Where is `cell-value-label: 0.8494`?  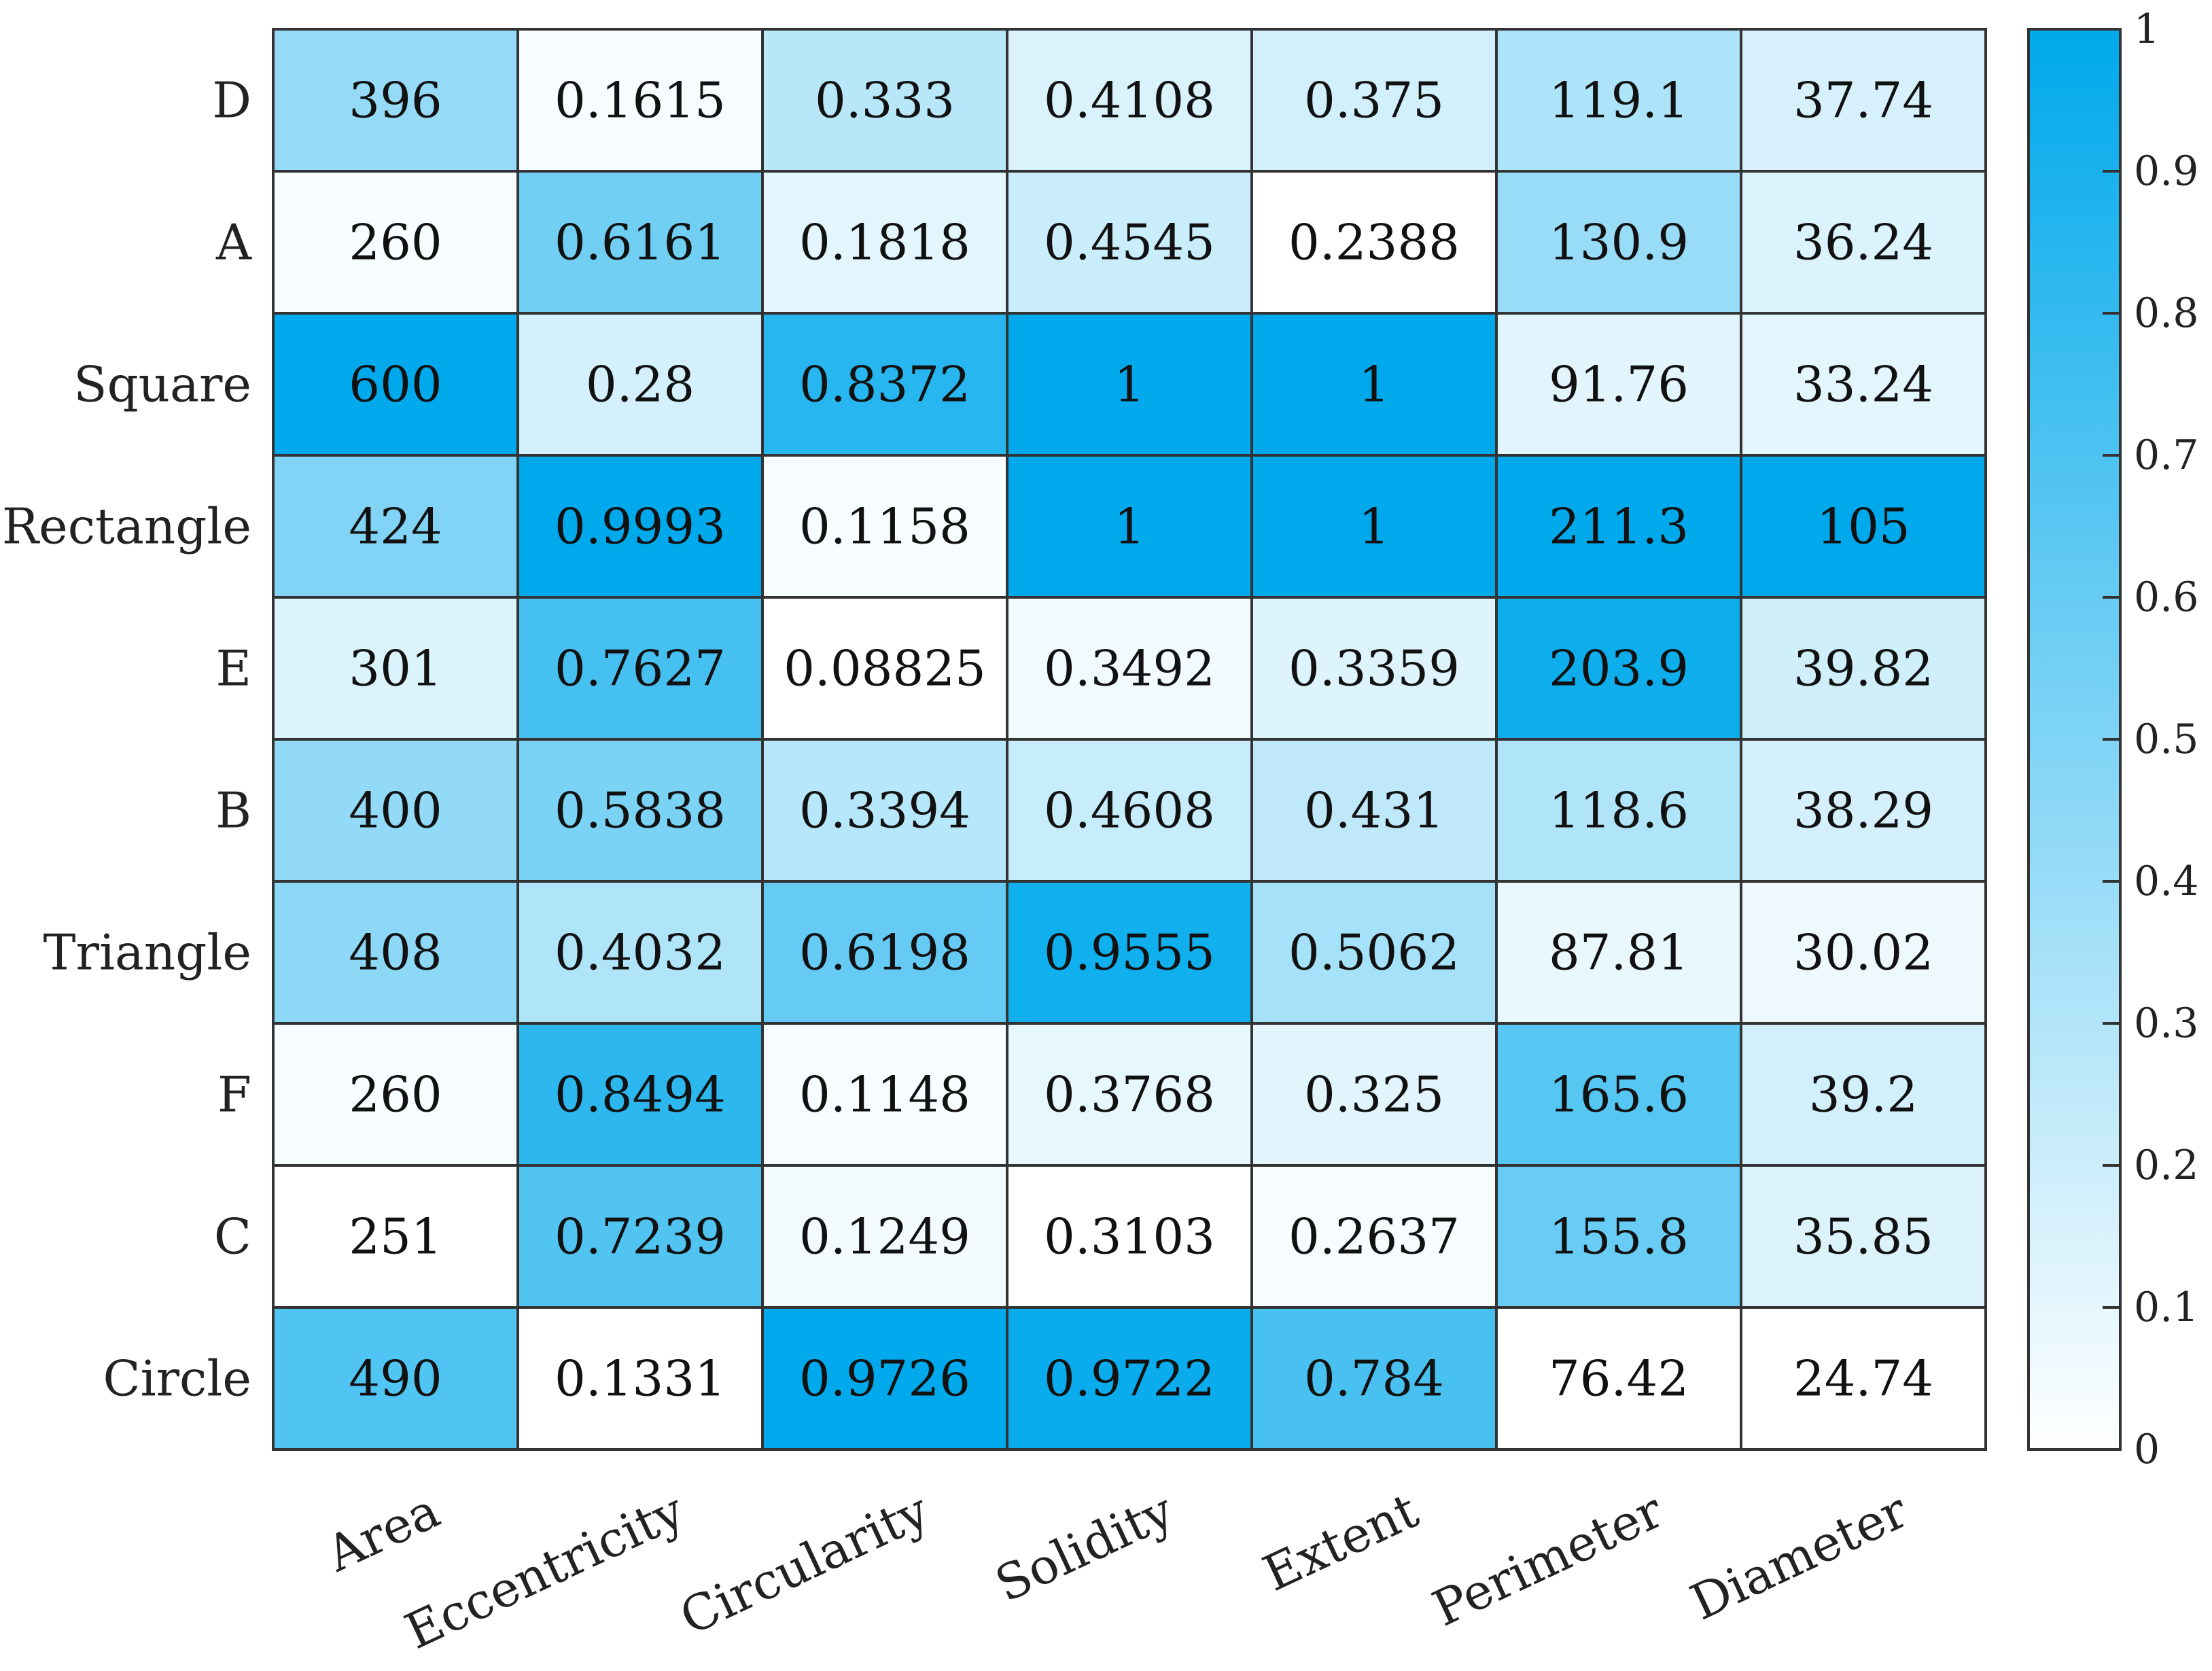
cell-value-label: 0.8494 is located at coordinates (641, 1094).